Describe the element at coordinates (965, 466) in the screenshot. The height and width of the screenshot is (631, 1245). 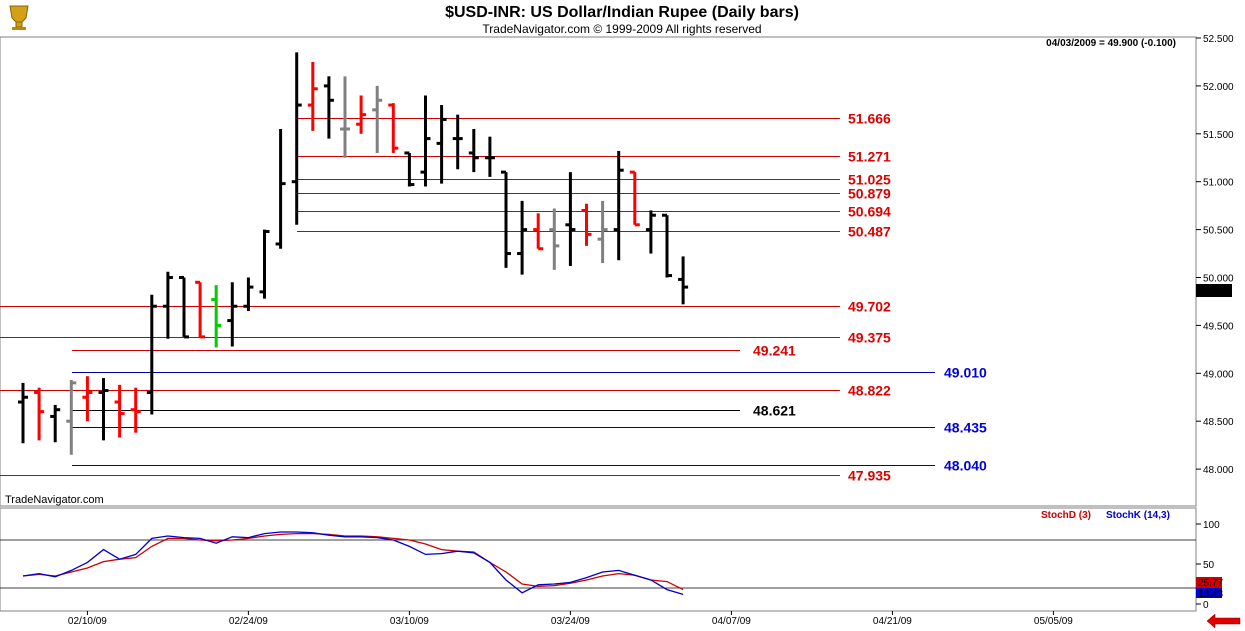
I see `level-label: 48.040` at that location.